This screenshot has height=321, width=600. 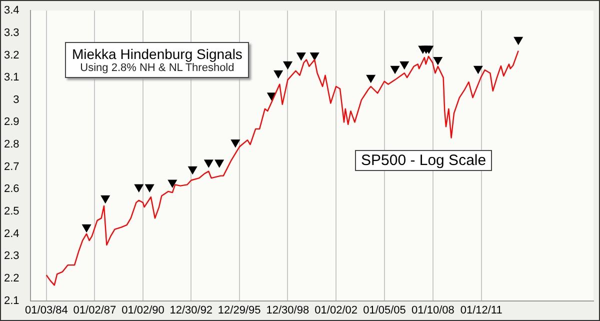 I want to click on y-tick-label: 3.2, so click(x=12, y=55).